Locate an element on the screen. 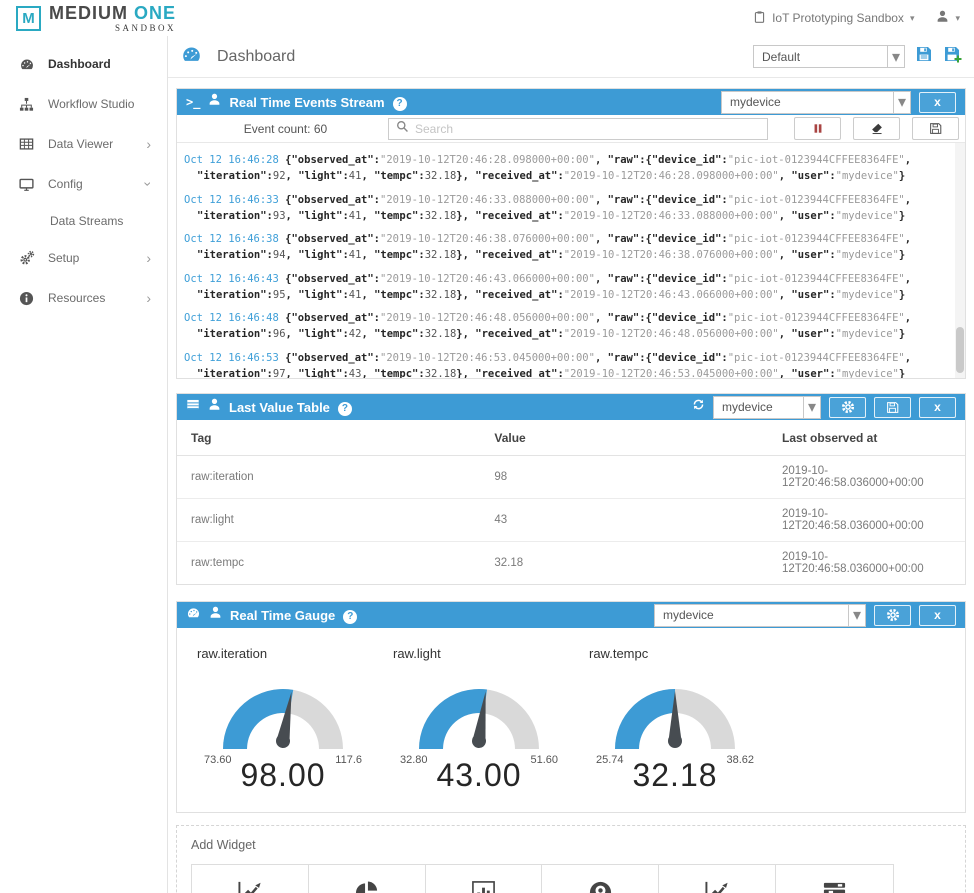  tag-cell: raw:iteration is located at coordinates (329, 477).